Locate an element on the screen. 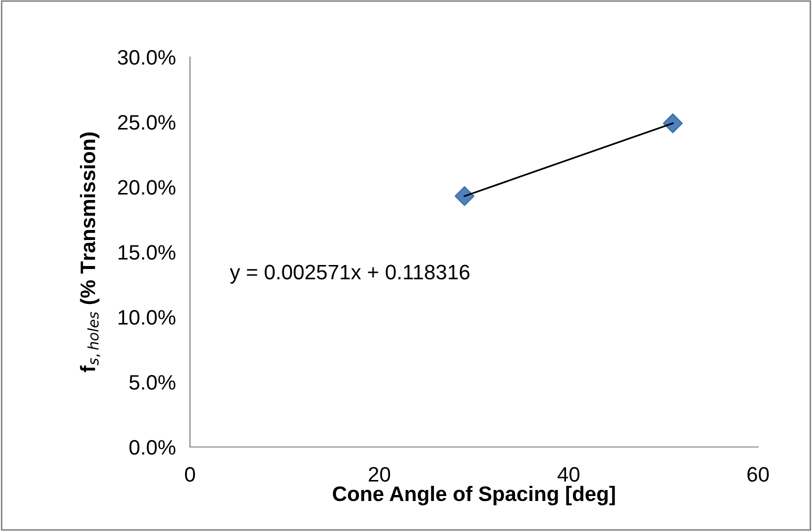 Image resolution: width=812 pixels, height=531 pixels. y-tick-label: 15.0% is located at coordinates (147, 252).